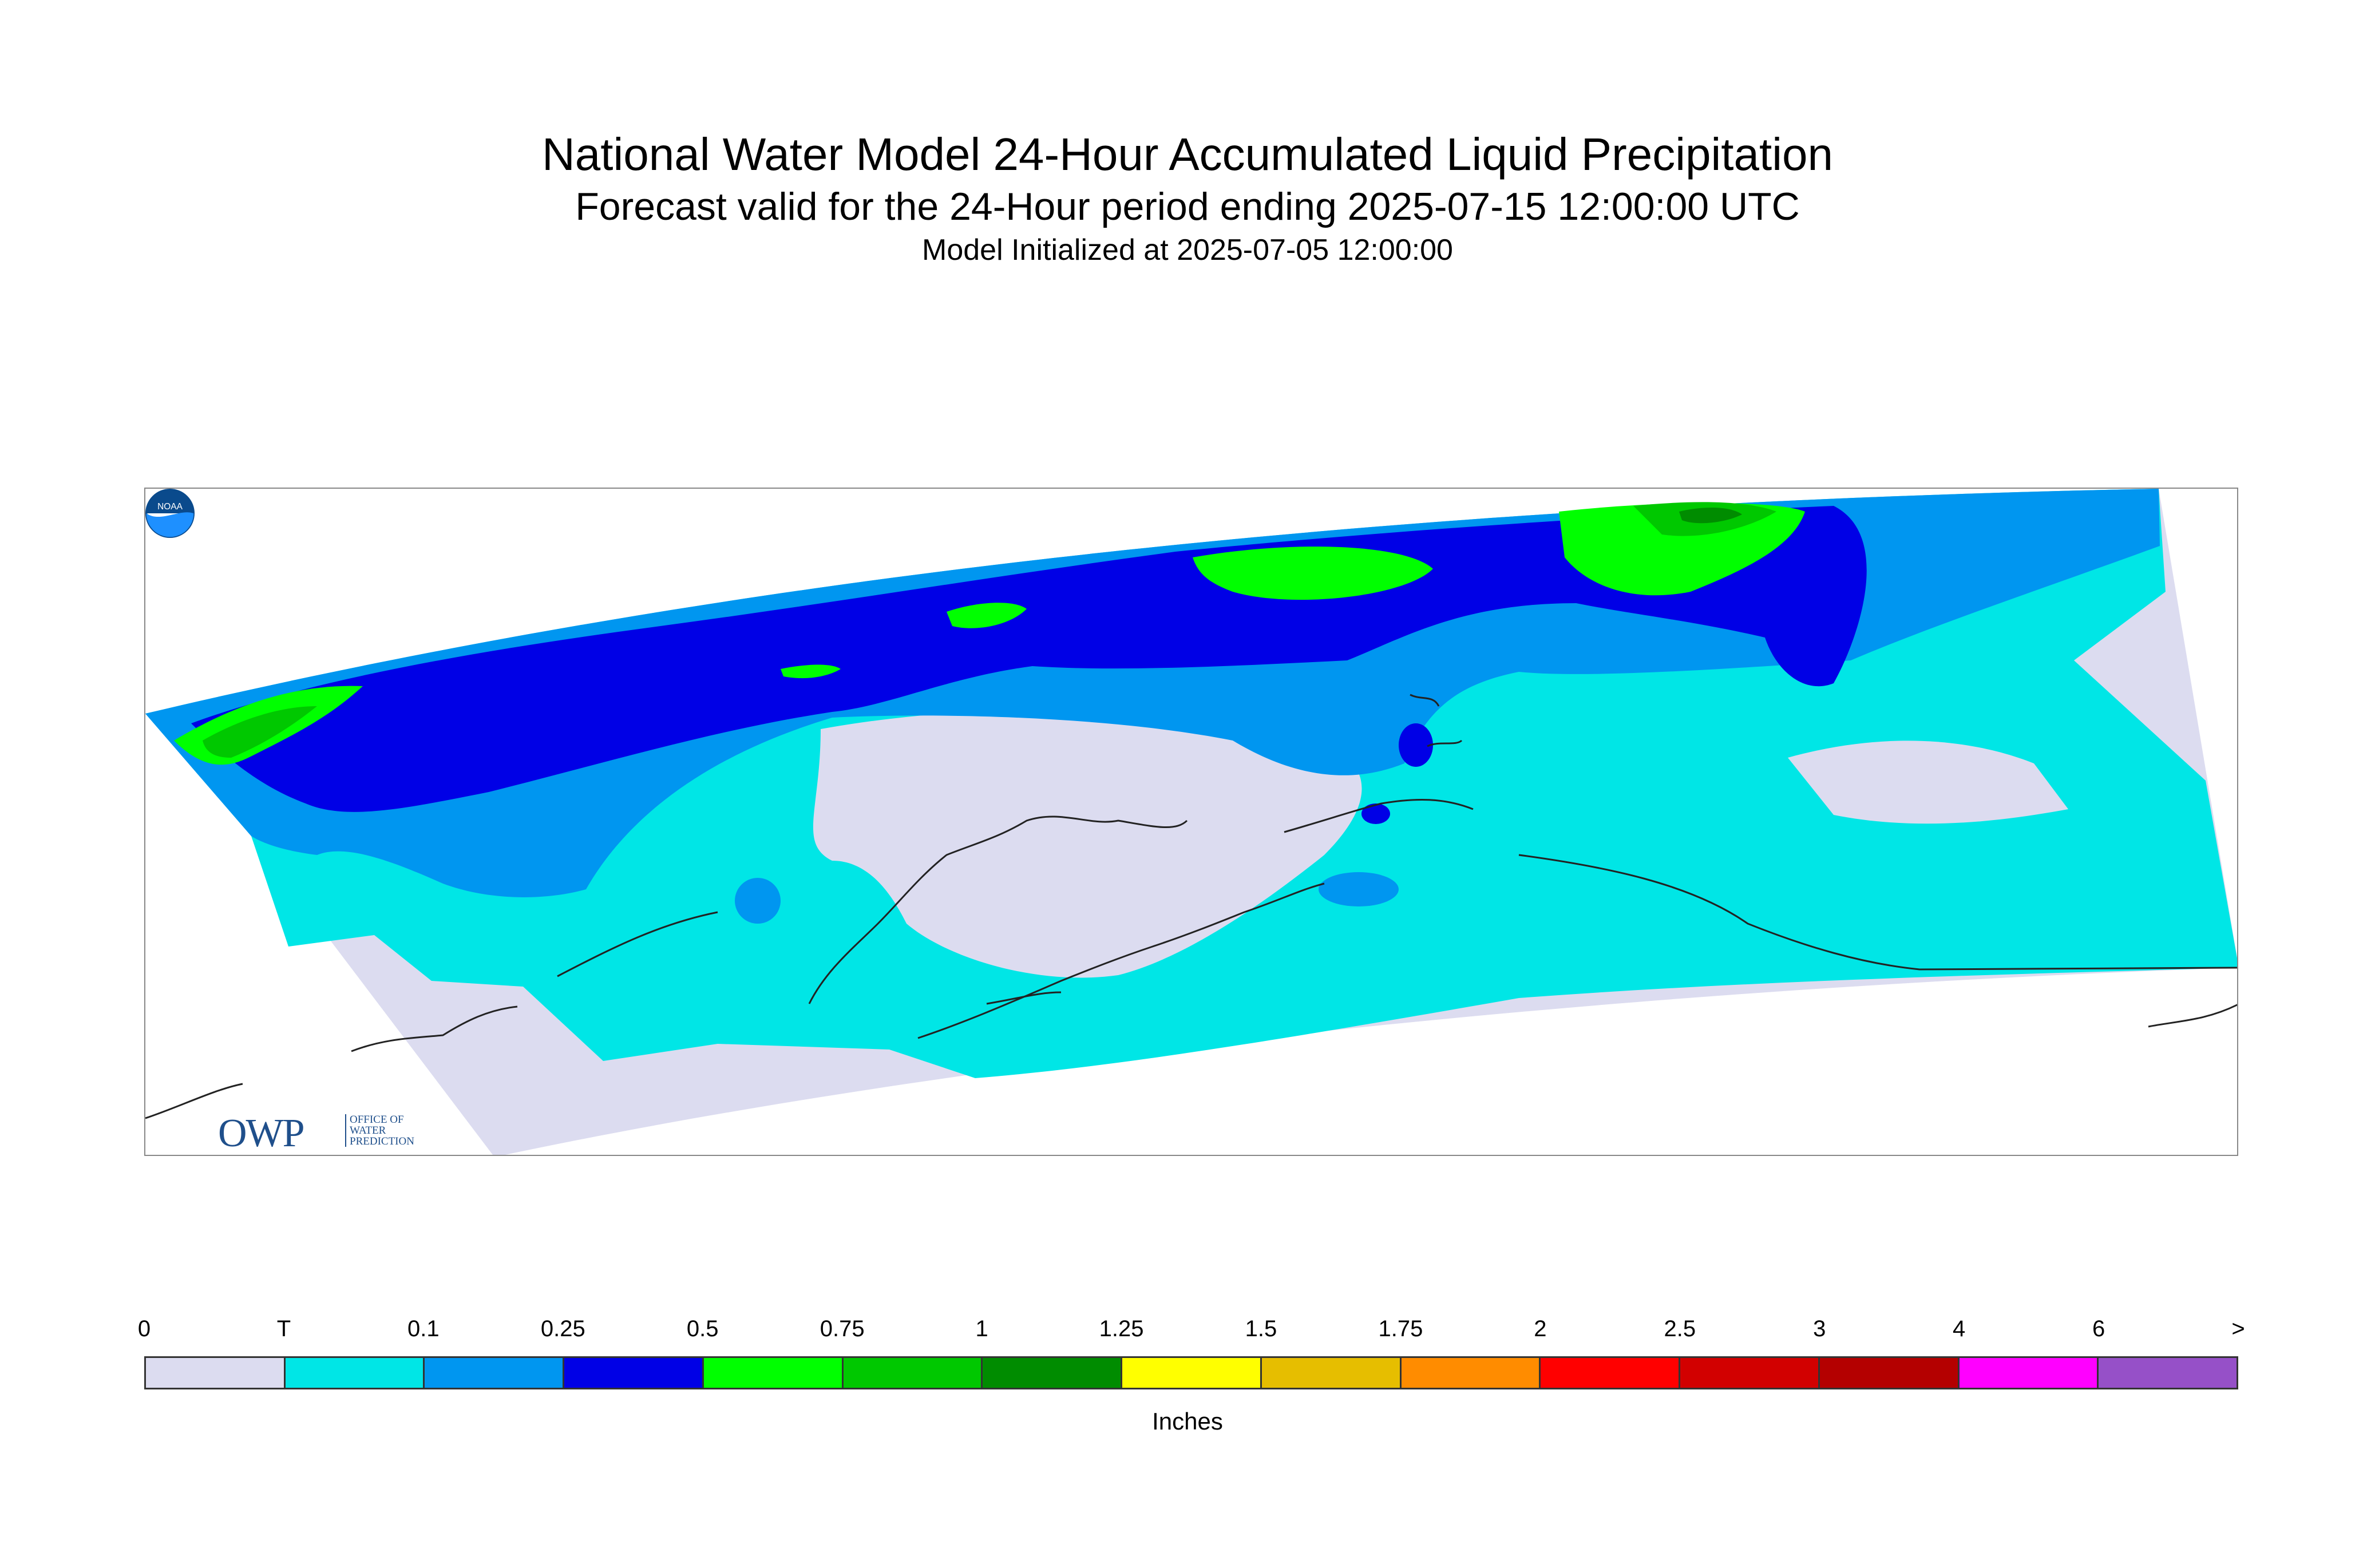 Image resolution: width=2375 pixels, height=1568 pixels. Describe the element at coordinates (1122, 1328) in the screenshot. I see `legend-tick-label: 1.25` at that location.